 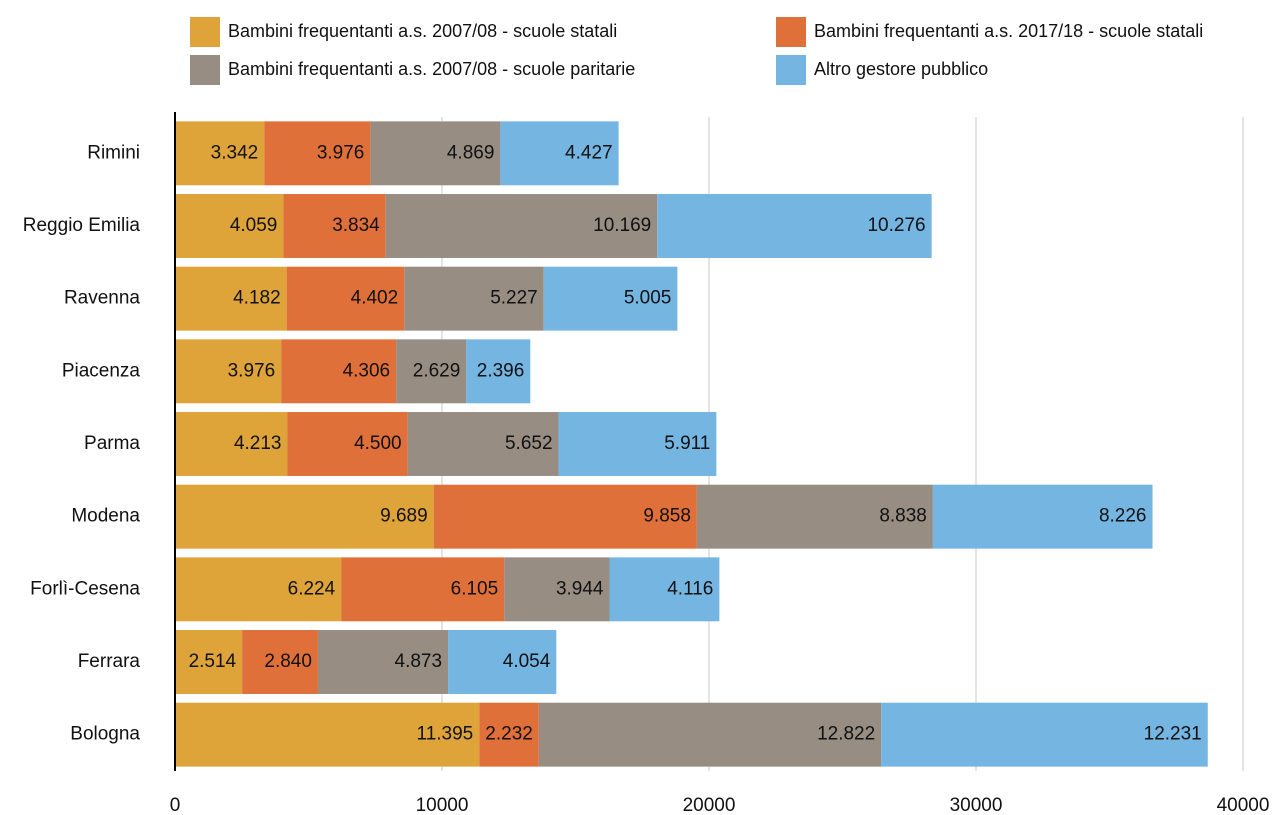 What do you see at coordinates (976, 805) in the screenshot?
I see `x-tick-label: 30000` at bounding box center [976, 805].